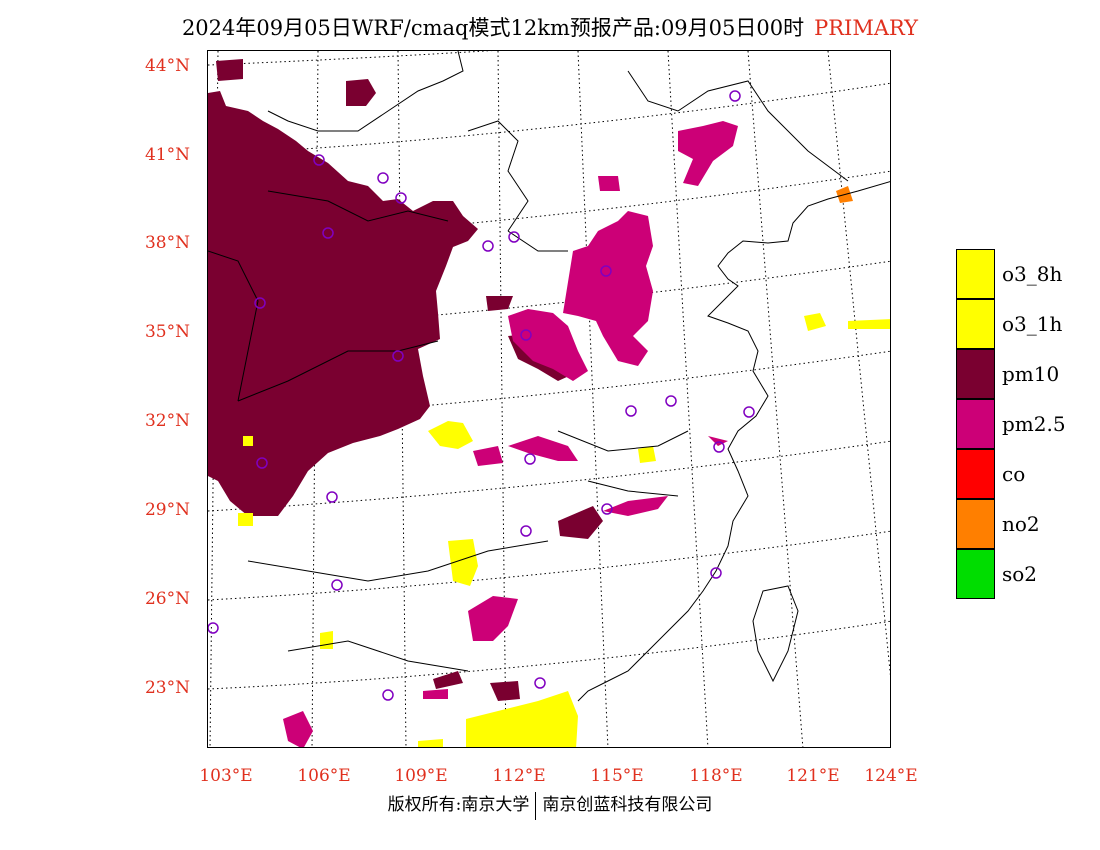 Image resolution: width=1100 pixels, height=850 pixels. I want to click on lat-label-41: 41°N, so click(167, 155).